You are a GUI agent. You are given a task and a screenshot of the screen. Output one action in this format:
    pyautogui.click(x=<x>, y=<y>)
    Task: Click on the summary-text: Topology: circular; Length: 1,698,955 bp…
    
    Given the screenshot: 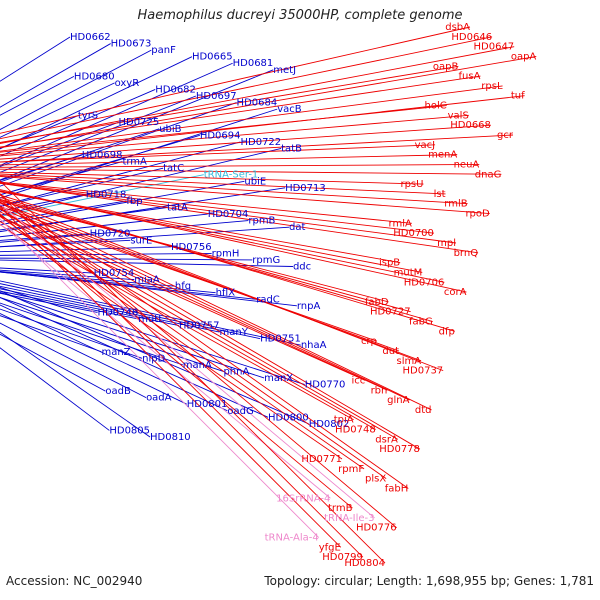 What is the action you would take?
    pyautogui.click(x=429, y=581)
    